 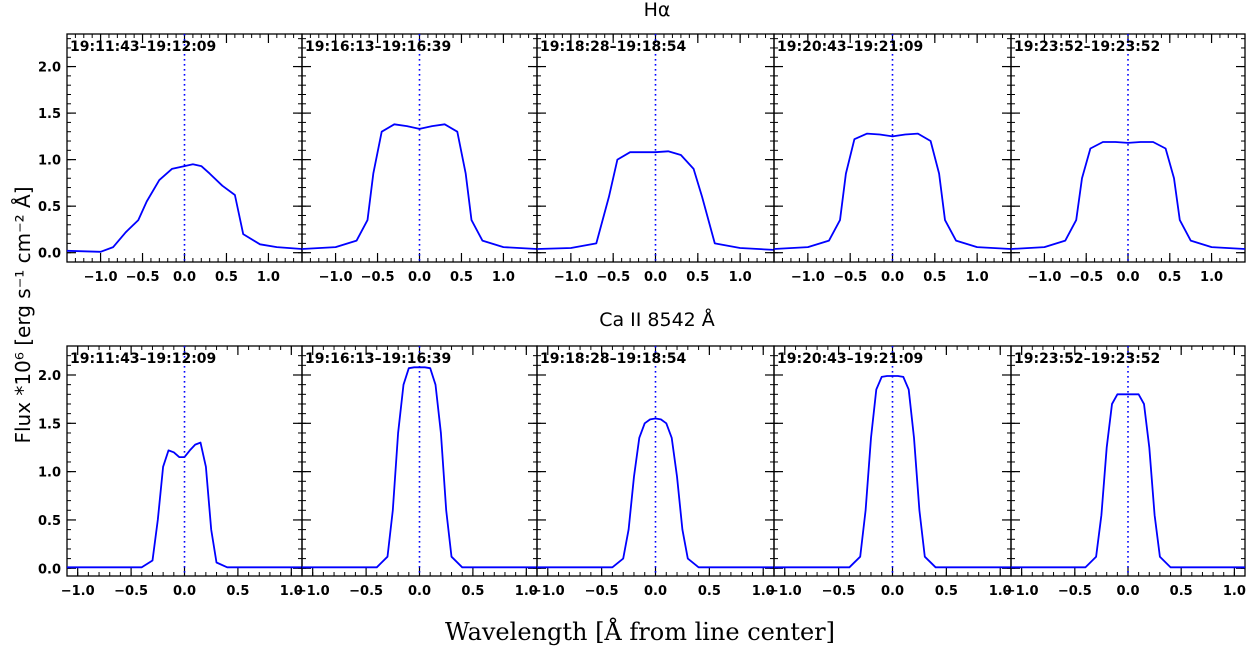 What do you see at coordinates (657, 319) in the screenshot?
I see `bottom-row-title: Ca II 8542 Å` at bounding box center [657, 319].